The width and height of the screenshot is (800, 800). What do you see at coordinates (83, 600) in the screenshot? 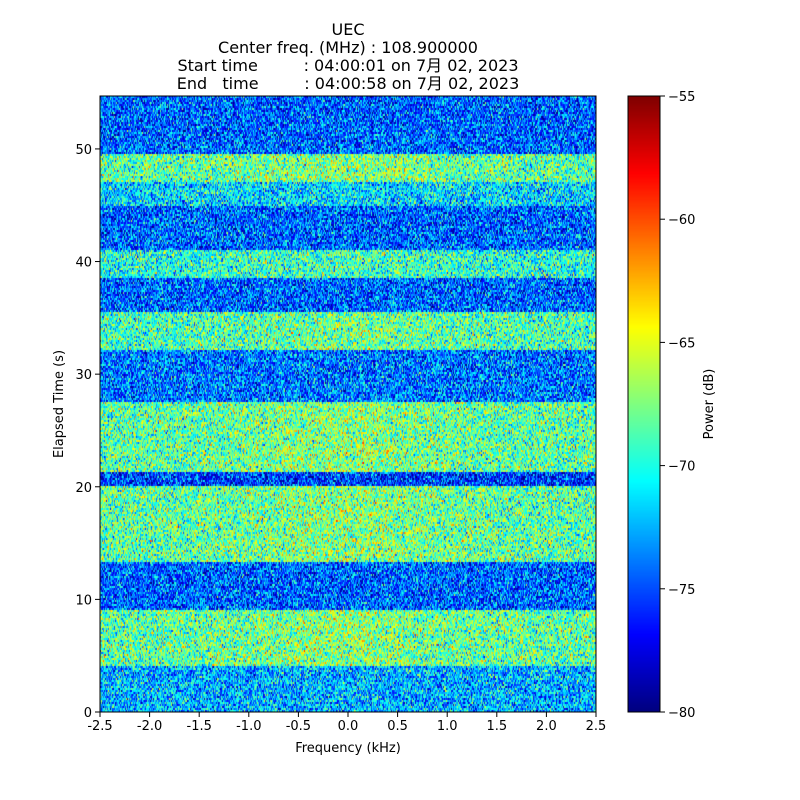
I see `y-tick-label: 10` at bounding box center [83, 600].